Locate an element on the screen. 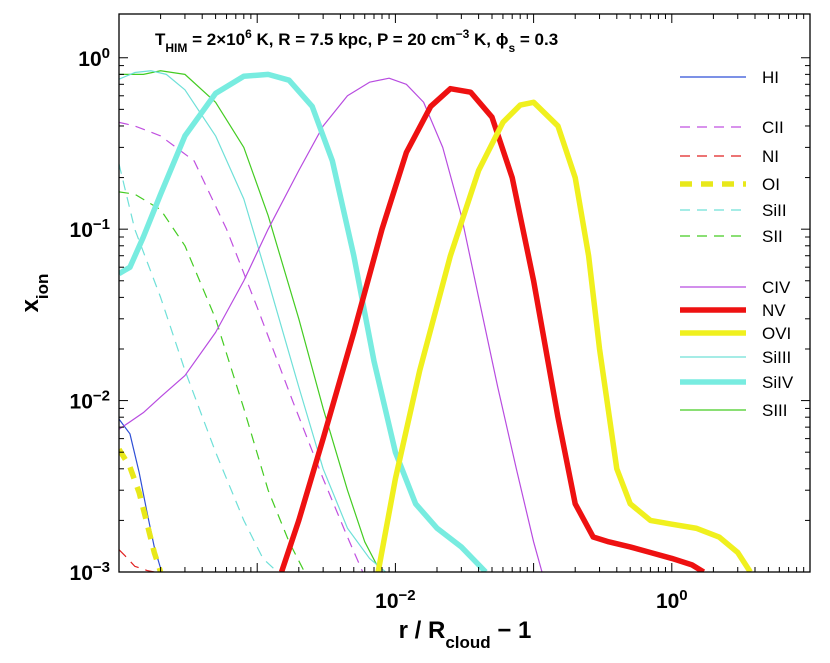  text-part: −3 is located at coordinates (463, 34).